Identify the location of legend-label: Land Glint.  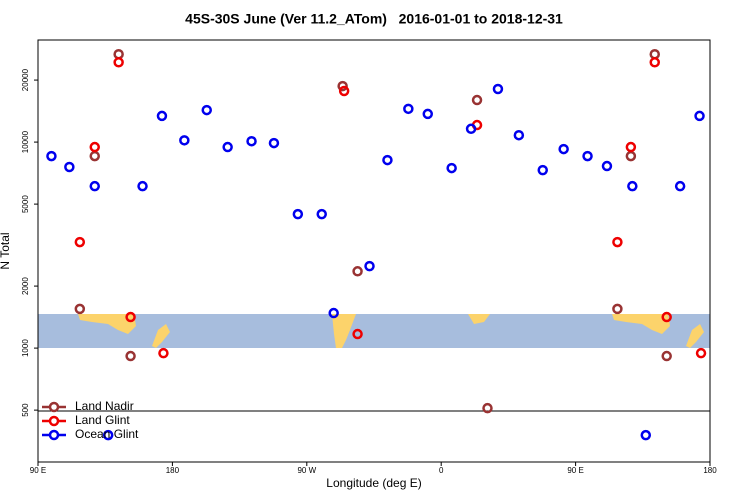
(102, 420).